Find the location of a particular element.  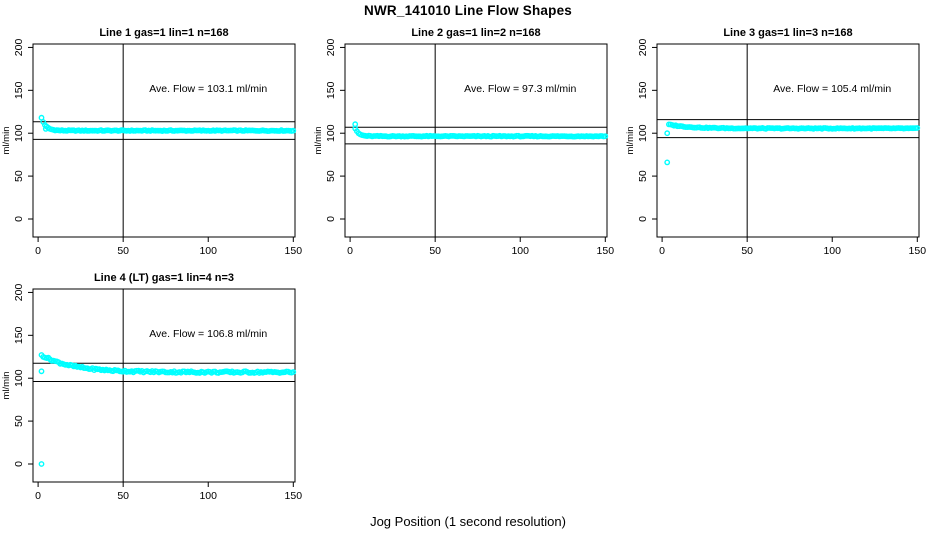

x-axis-label: Jog Position (1 second resolution) is located at coordinates (468, 521).